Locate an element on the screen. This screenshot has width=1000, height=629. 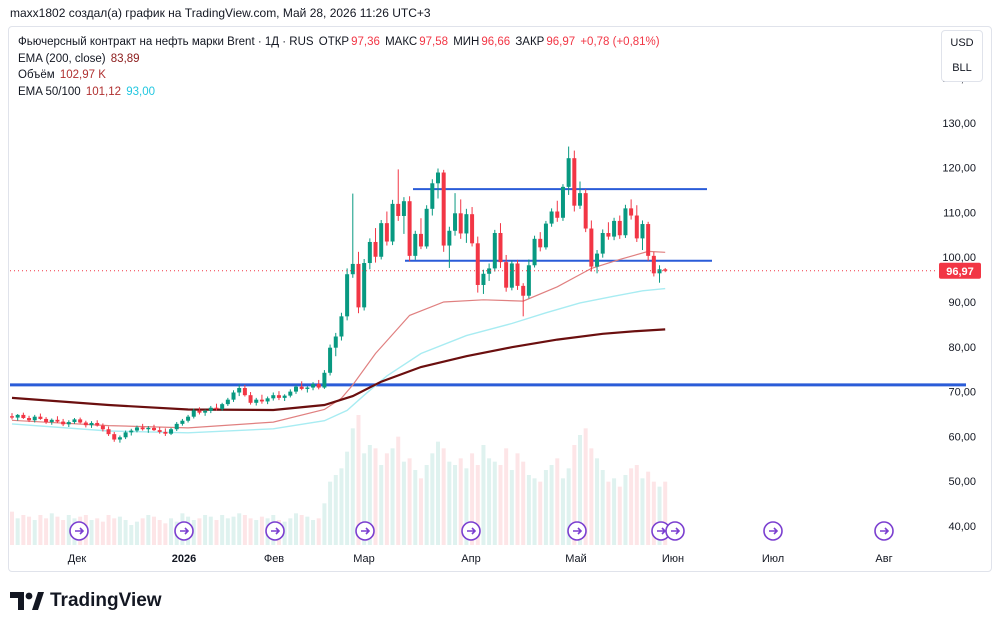
tradingview-logo: TradingView is located at coordinates (86, 601).